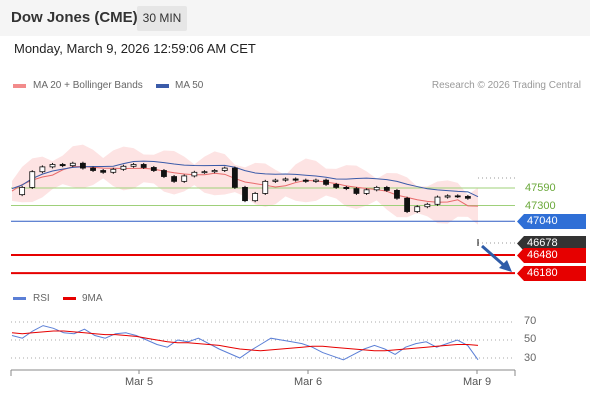 The height and width of the screenshot is (400, 590). Describe the element at coordinates (540, 188) in the screenshot. I see `resistance-2-label: 47590` at that location.